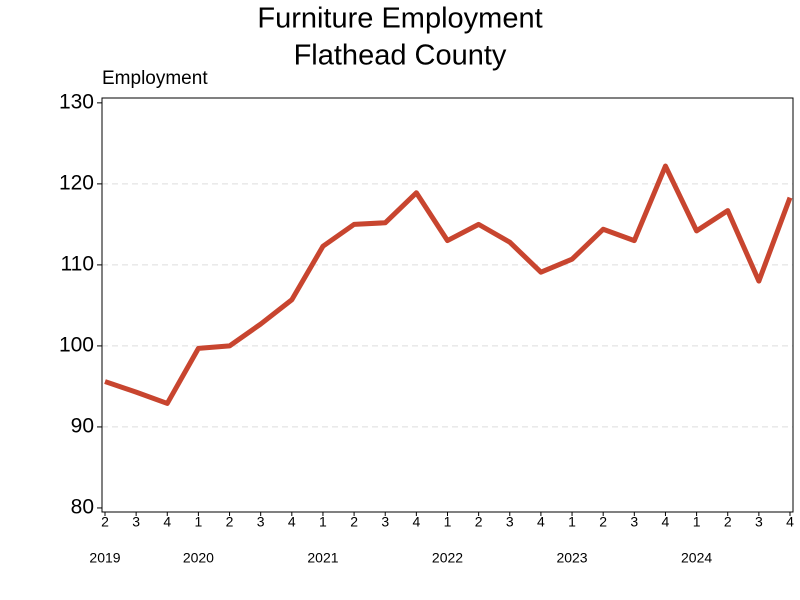 This screenshot has height=600, width=800. I want to click on x-group-label: 2021, so click(322, 558).